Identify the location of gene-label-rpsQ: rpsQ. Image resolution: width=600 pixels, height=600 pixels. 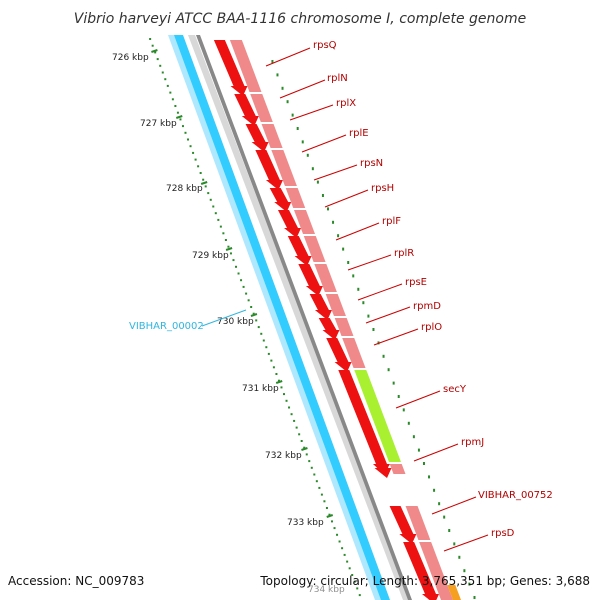
(325, 45).